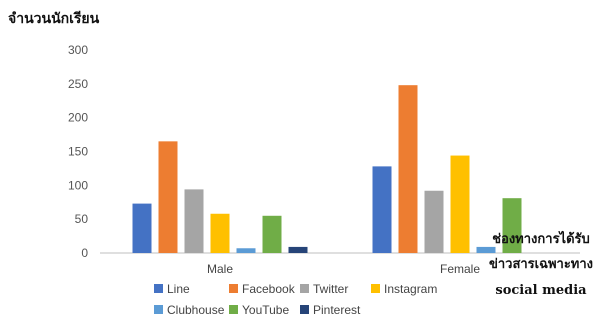 This screenshot has height=322, width=597. What do you see at coordinates (78, 118) in the screenshot?
I see `y-tick-label: 200` at bounding box center [78, 118].